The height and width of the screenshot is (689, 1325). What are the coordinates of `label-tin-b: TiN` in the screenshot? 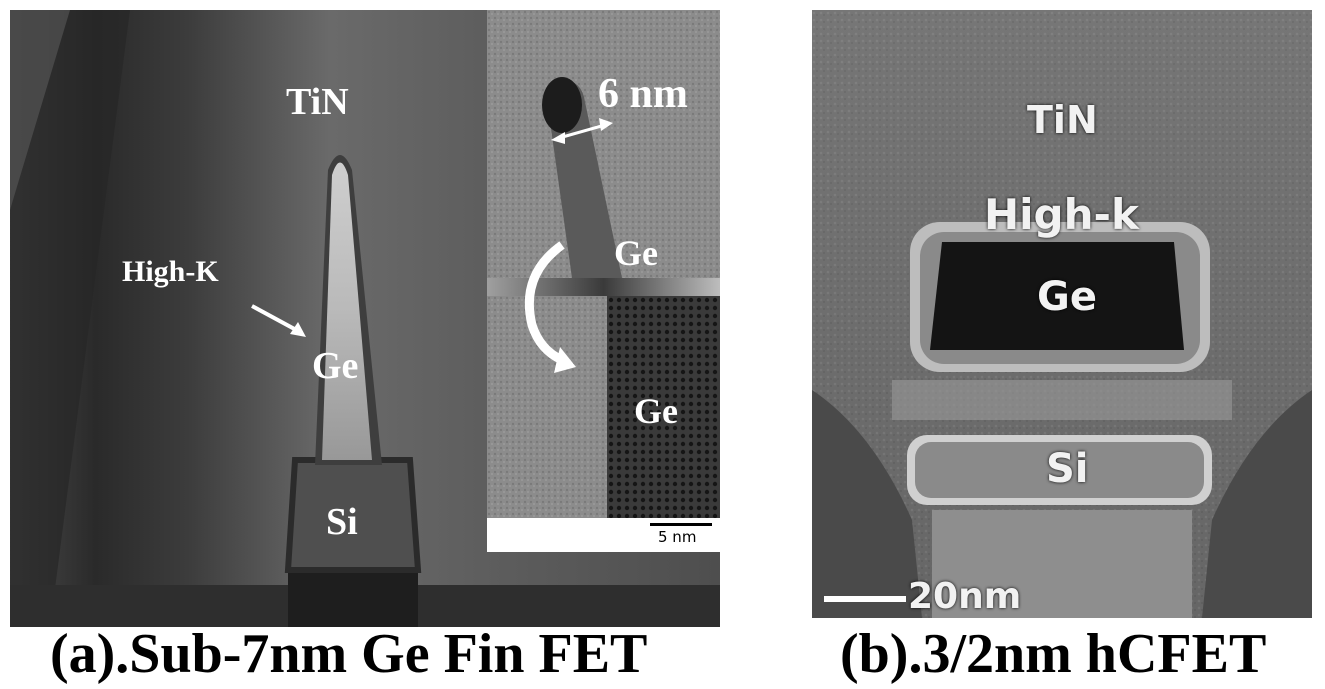 It's located at (1062, 120).